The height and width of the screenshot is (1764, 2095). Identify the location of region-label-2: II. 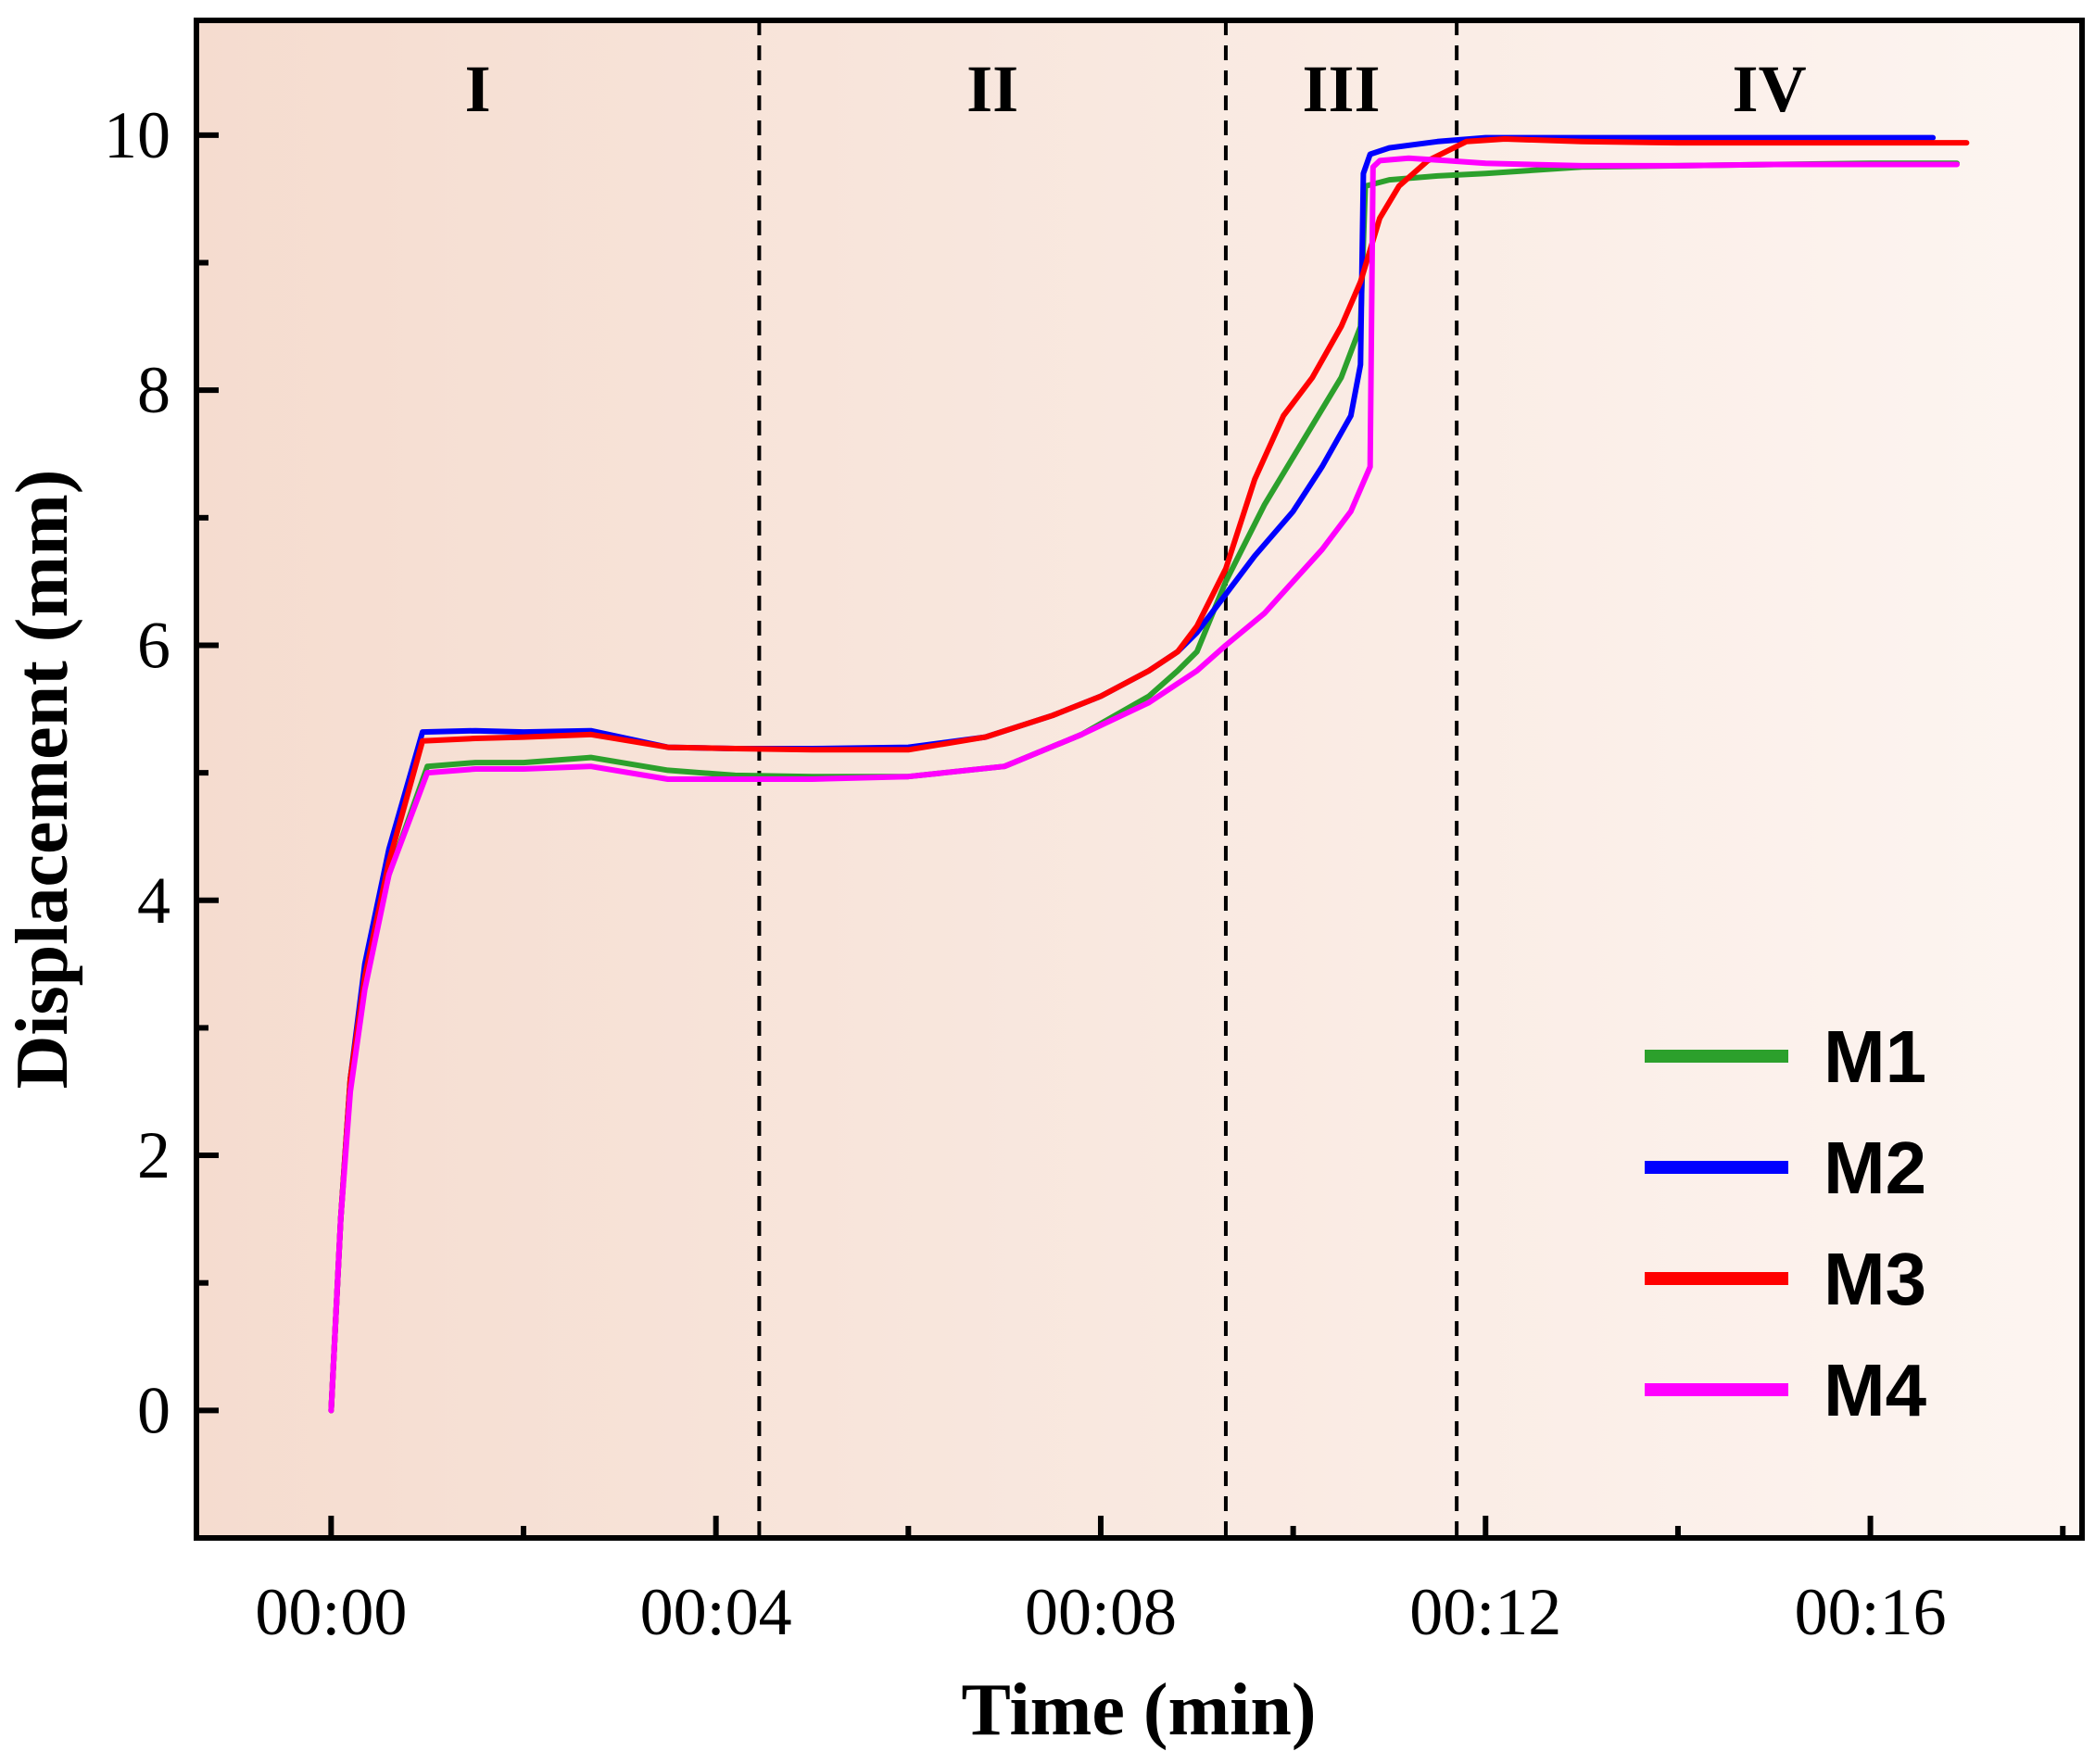
(992, 89).